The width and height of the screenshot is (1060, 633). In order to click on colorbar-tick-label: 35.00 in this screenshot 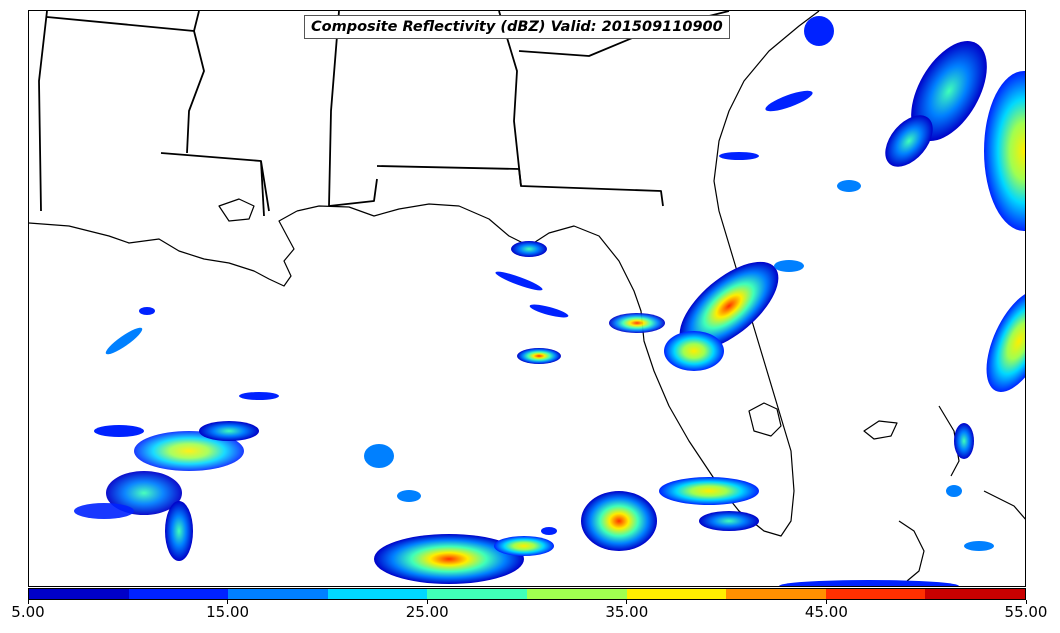, I will do `click(627, 612)`.